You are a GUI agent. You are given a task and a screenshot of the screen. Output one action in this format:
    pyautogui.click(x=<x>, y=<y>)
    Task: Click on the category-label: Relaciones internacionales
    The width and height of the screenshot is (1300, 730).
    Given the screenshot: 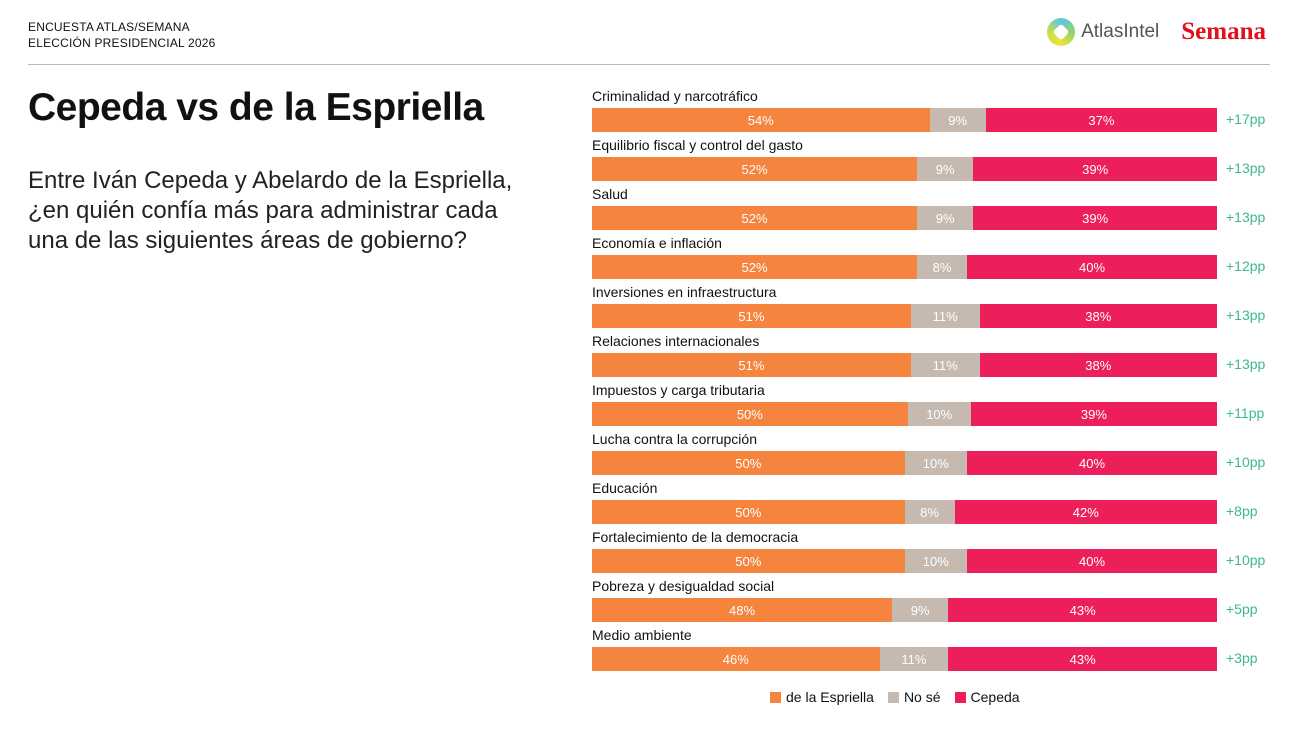 What is the action you would take?
    pyautogui.click(x=676, y=341)
    